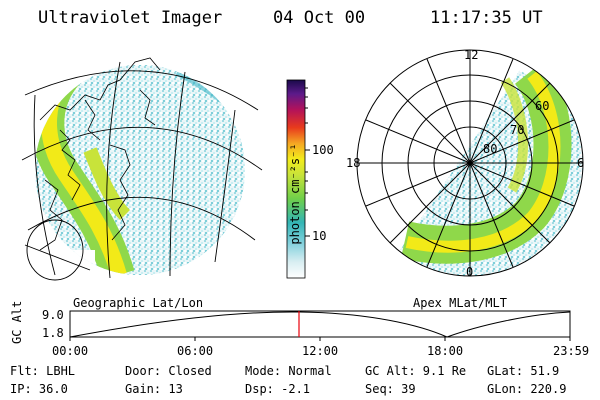 The width and height of the screenshot is (600, 400). I want to click on timeline-xtick-2359: 23:59, so click(571, 351).